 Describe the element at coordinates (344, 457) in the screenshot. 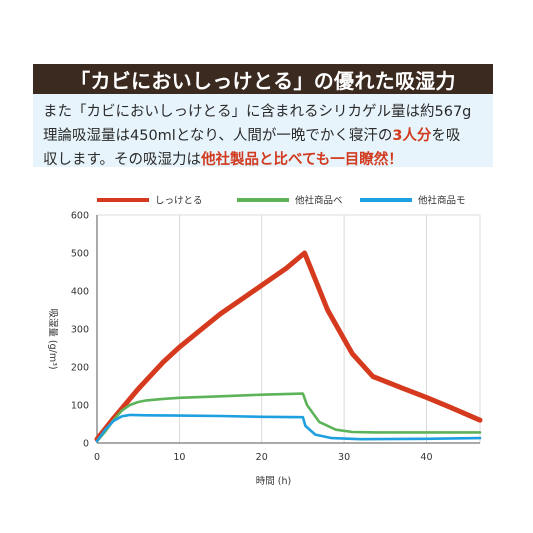

I see `x-tick-label: 30` at that location.